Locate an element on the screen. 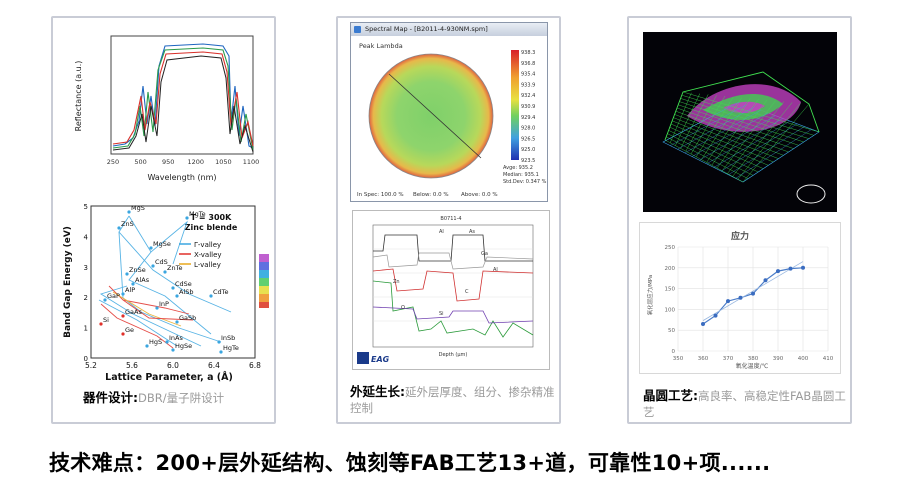 This screenshot has height=500, width=900. sims-trace-purple is located at coordinates (453, 315).